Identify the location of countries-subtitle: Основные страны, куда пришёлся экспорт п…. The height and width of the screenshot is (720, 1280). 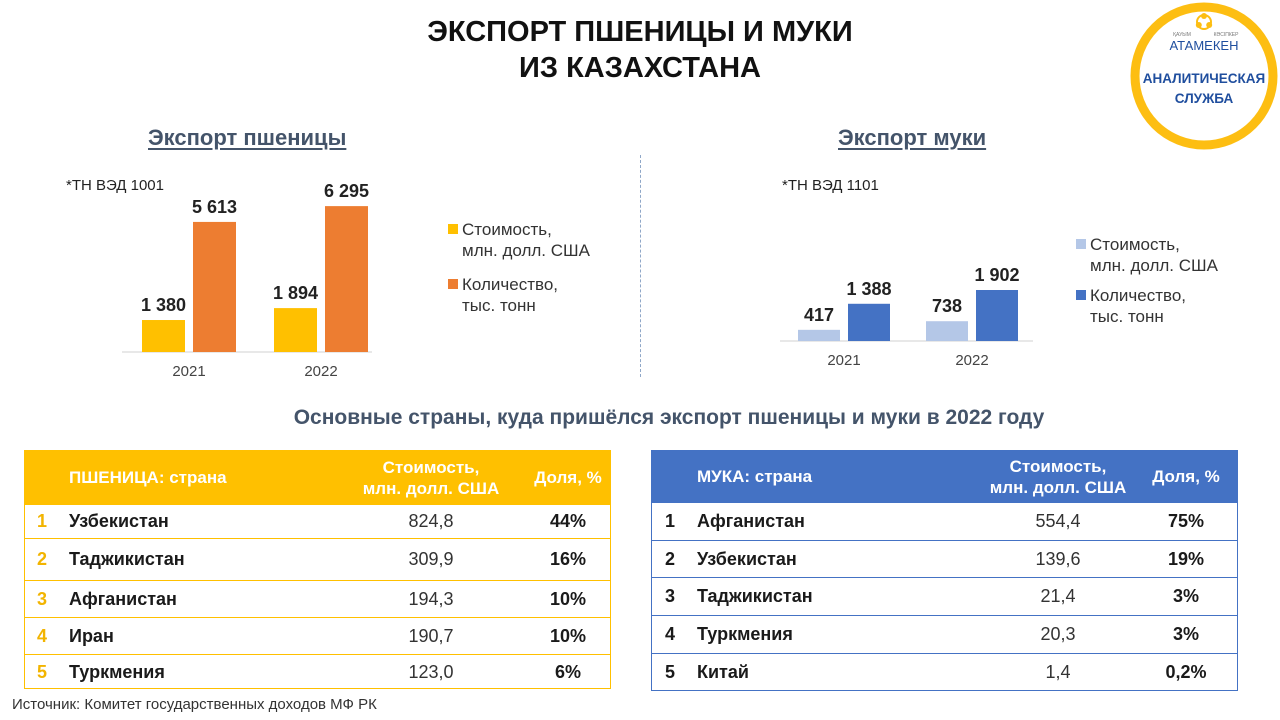
(669, 417).